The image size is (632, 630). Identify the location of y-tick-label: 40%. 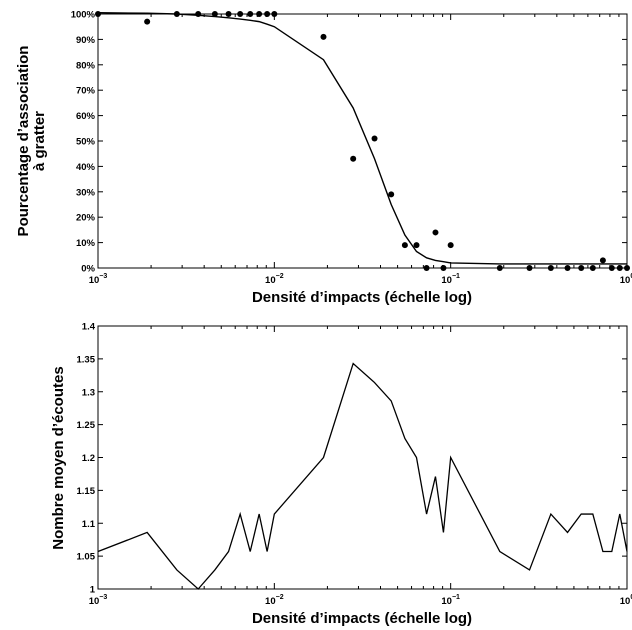
(86, 167).